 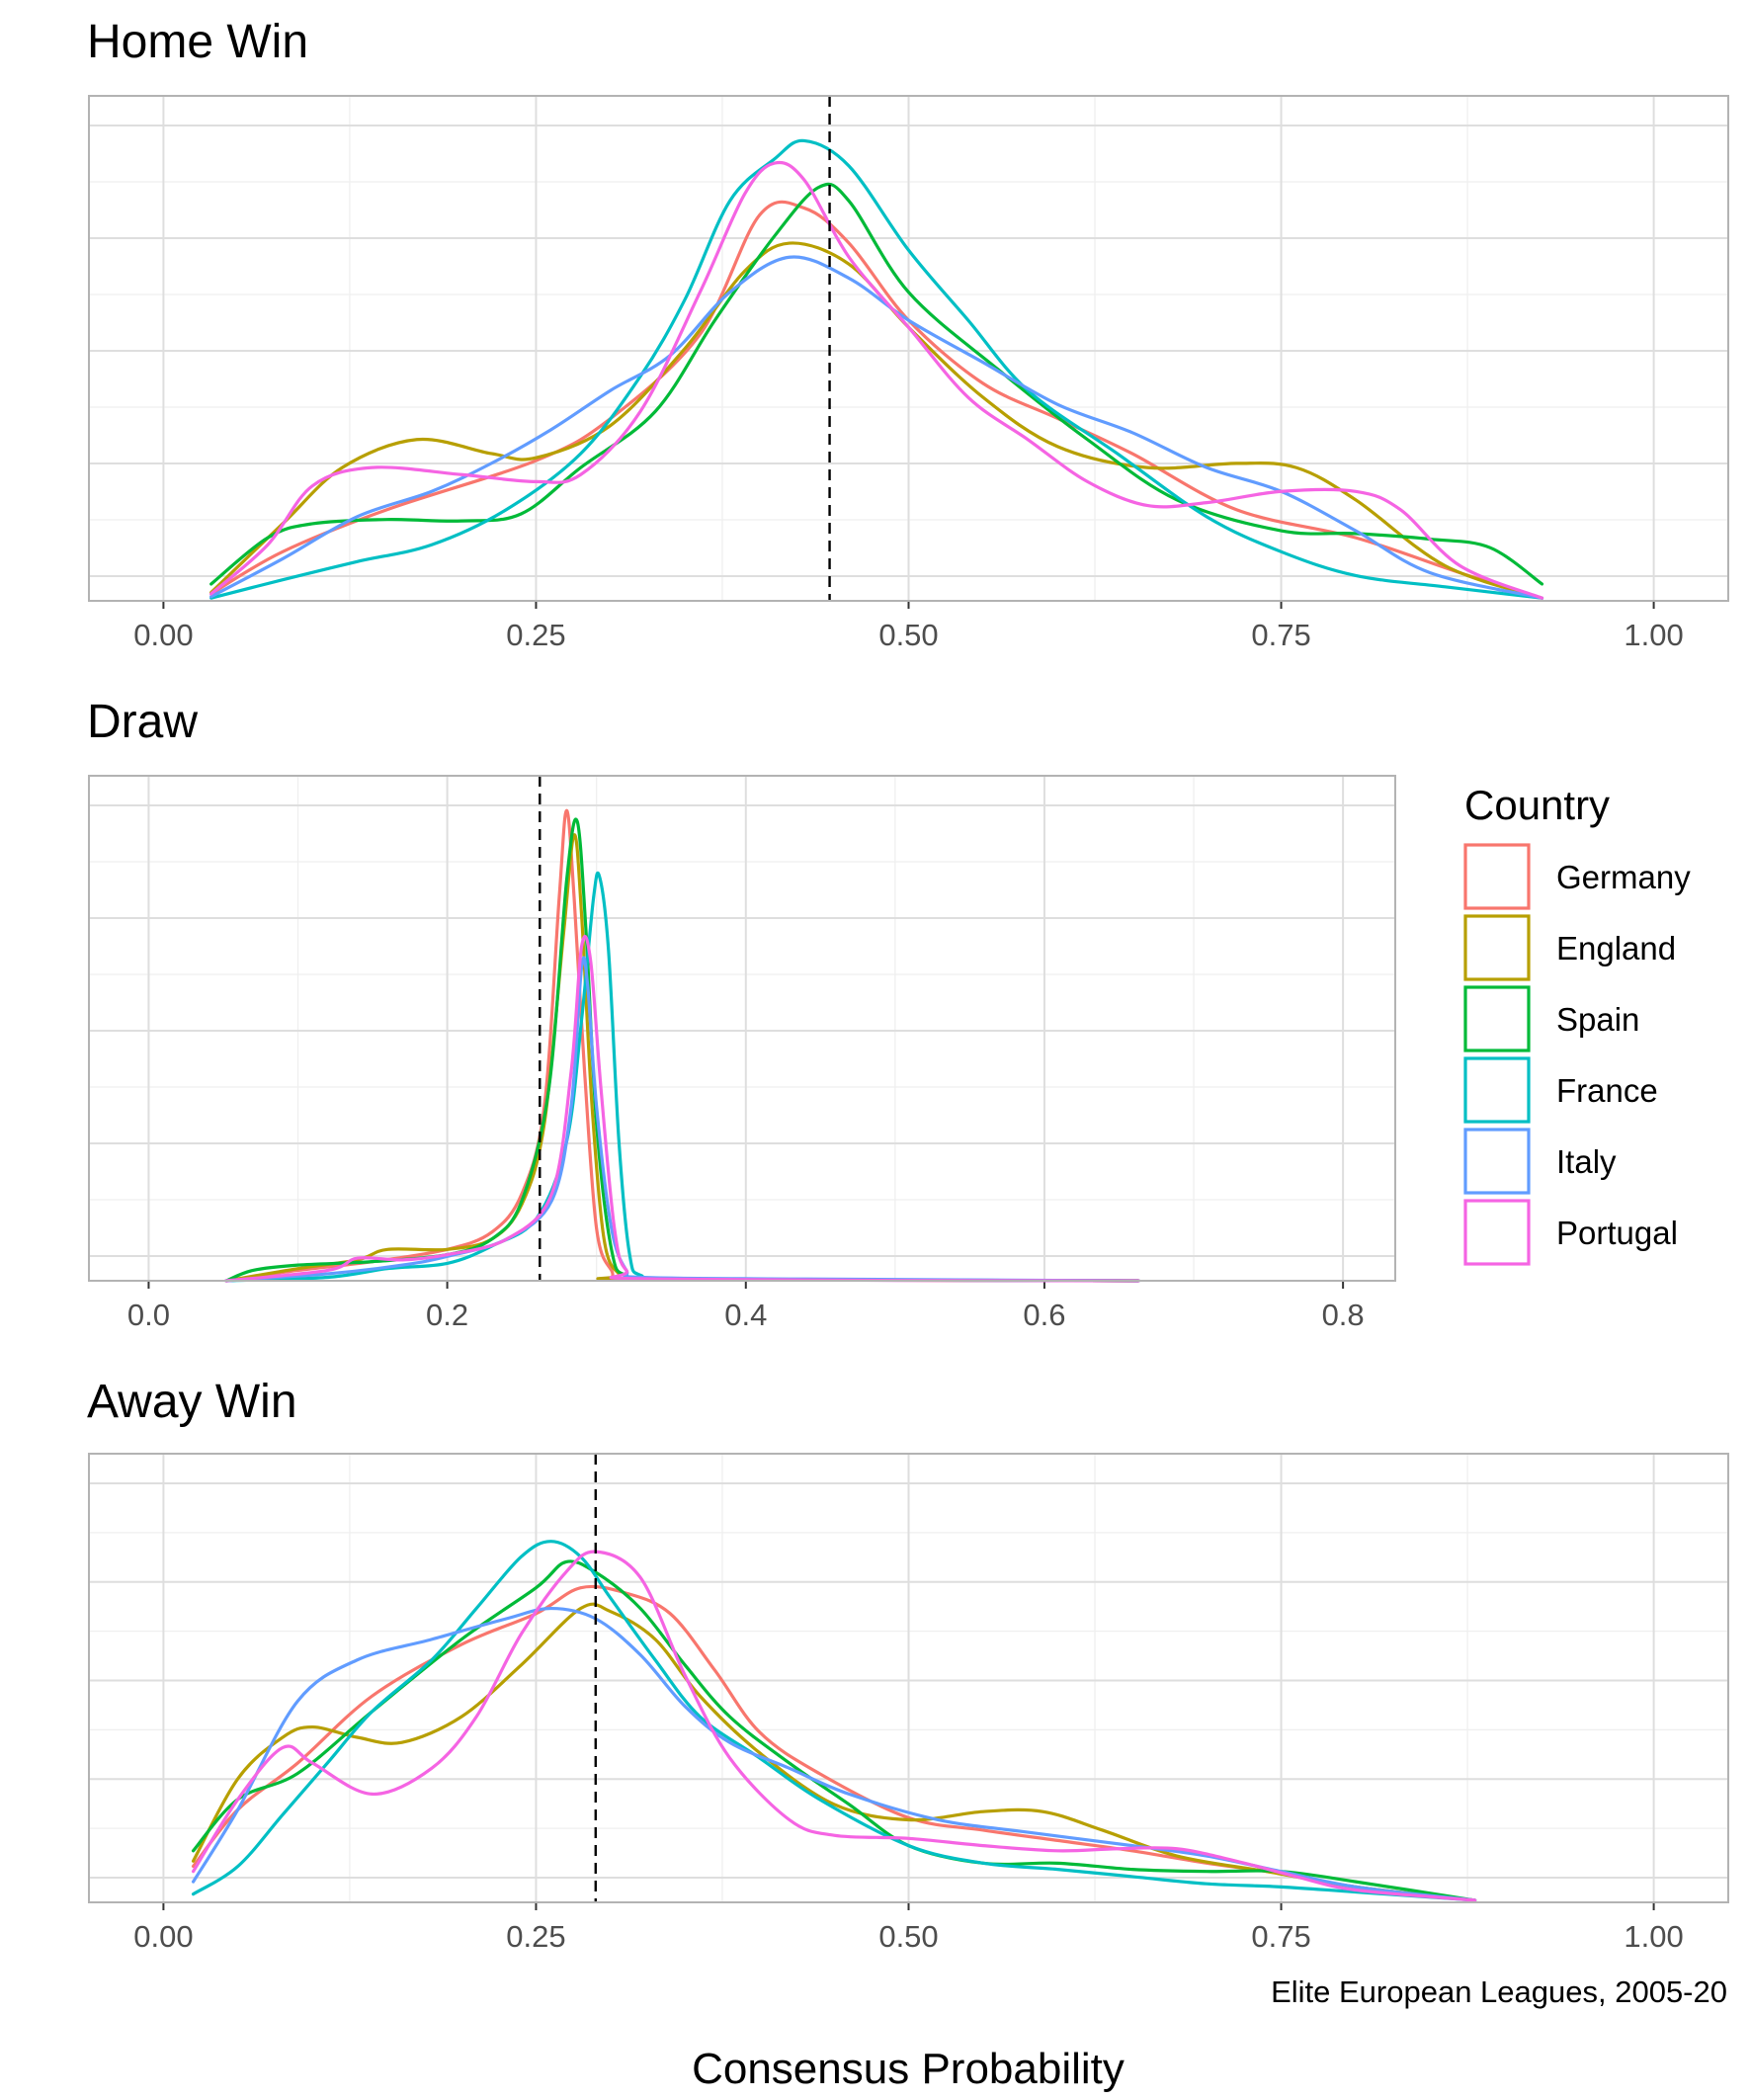 I want to click on legend-item-france: France, so click(x=1560, y=1090).